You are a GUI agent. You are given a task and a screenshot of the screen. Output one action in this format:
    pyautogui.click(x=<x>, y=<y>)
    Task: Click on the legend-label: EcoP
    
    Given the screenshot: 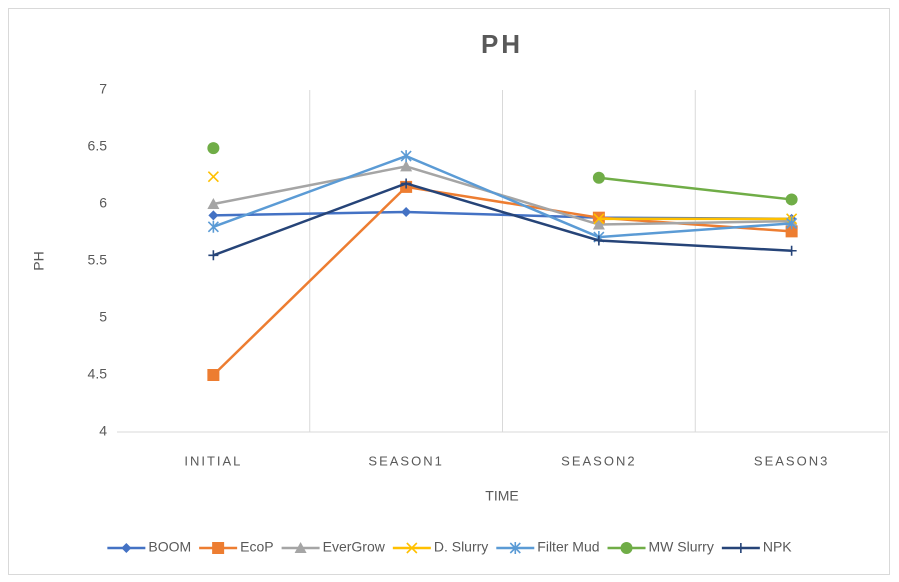 What is the action you would take?
    pyautogui.click(x=256, y=547)
    